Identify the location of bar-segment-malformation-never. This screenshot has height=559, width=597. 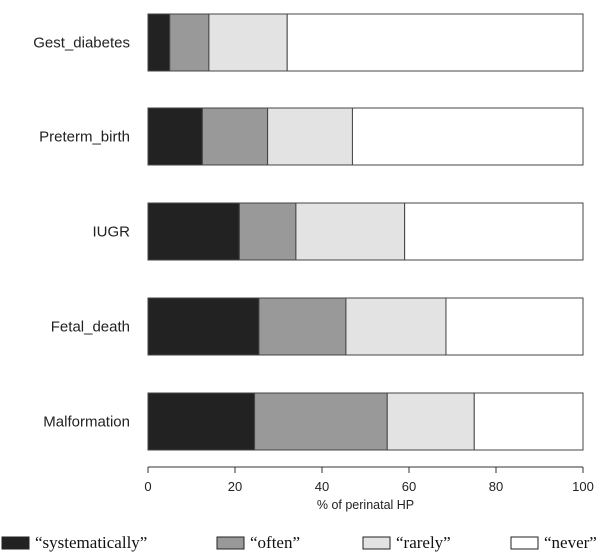
(528, 421).